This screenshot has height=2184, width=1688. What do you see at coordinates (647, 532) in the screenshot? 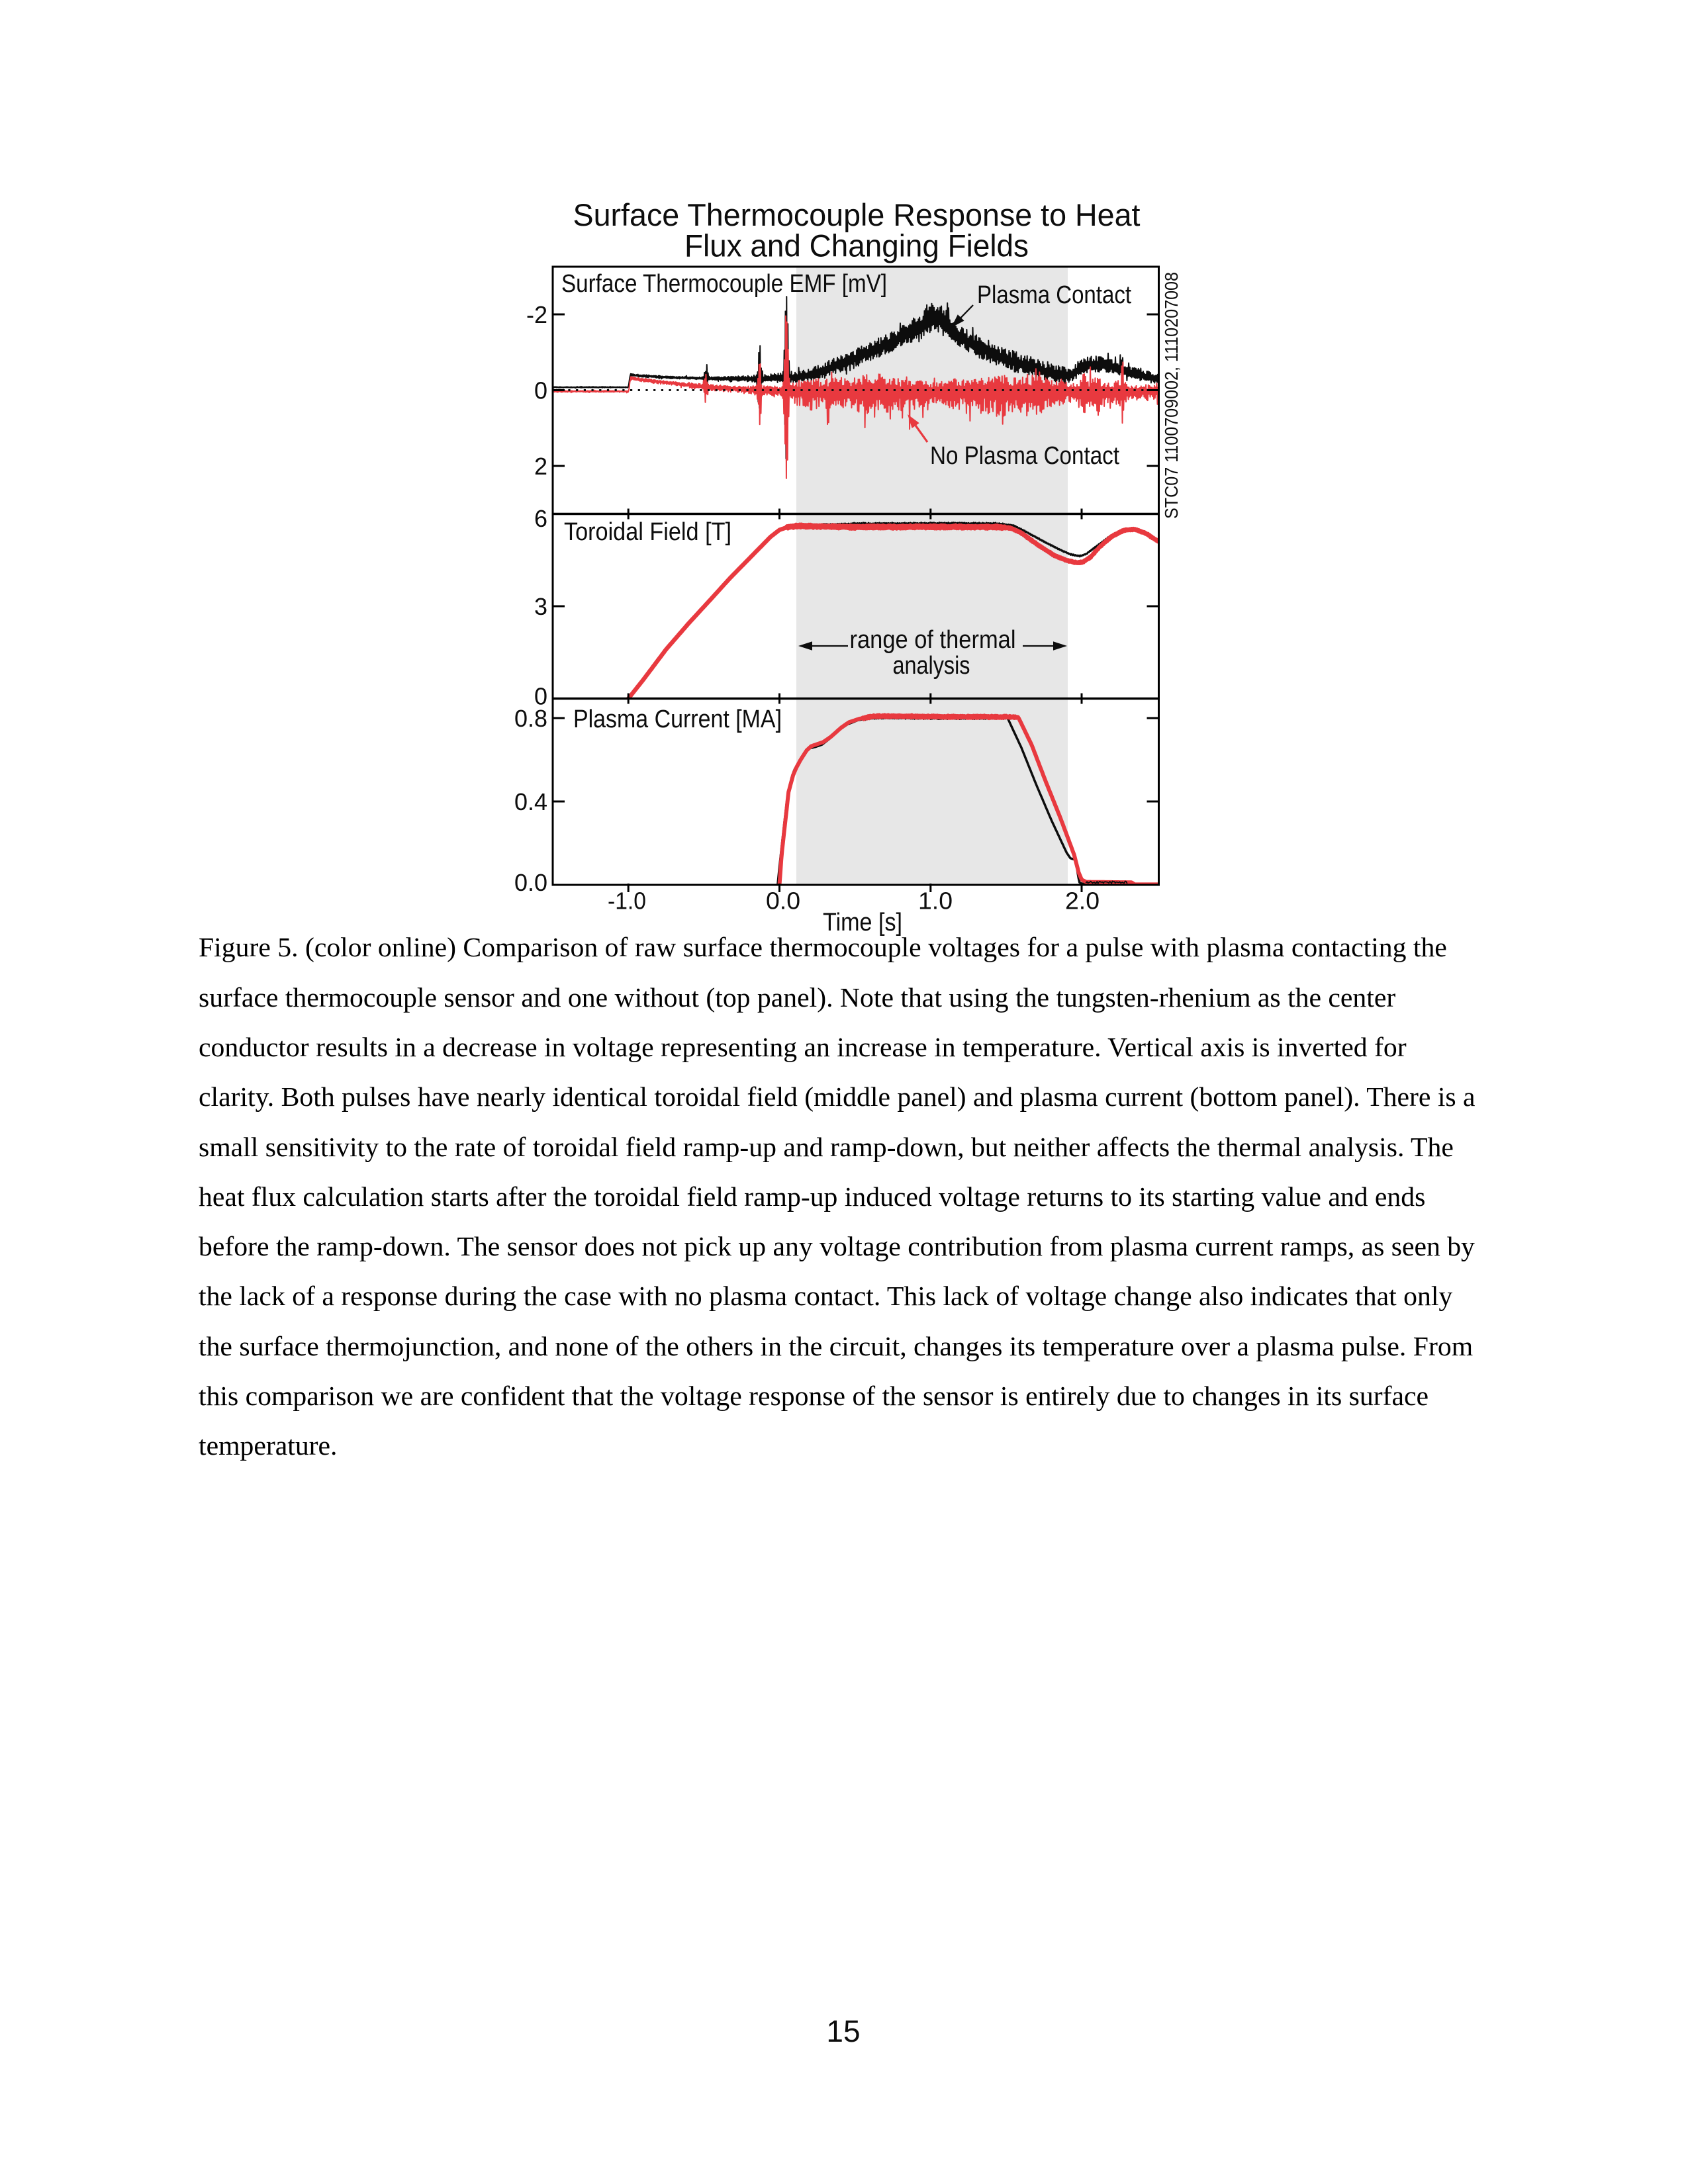
I see `svg-text: Toroidal Field [T]` at bounding box center [647, 532].